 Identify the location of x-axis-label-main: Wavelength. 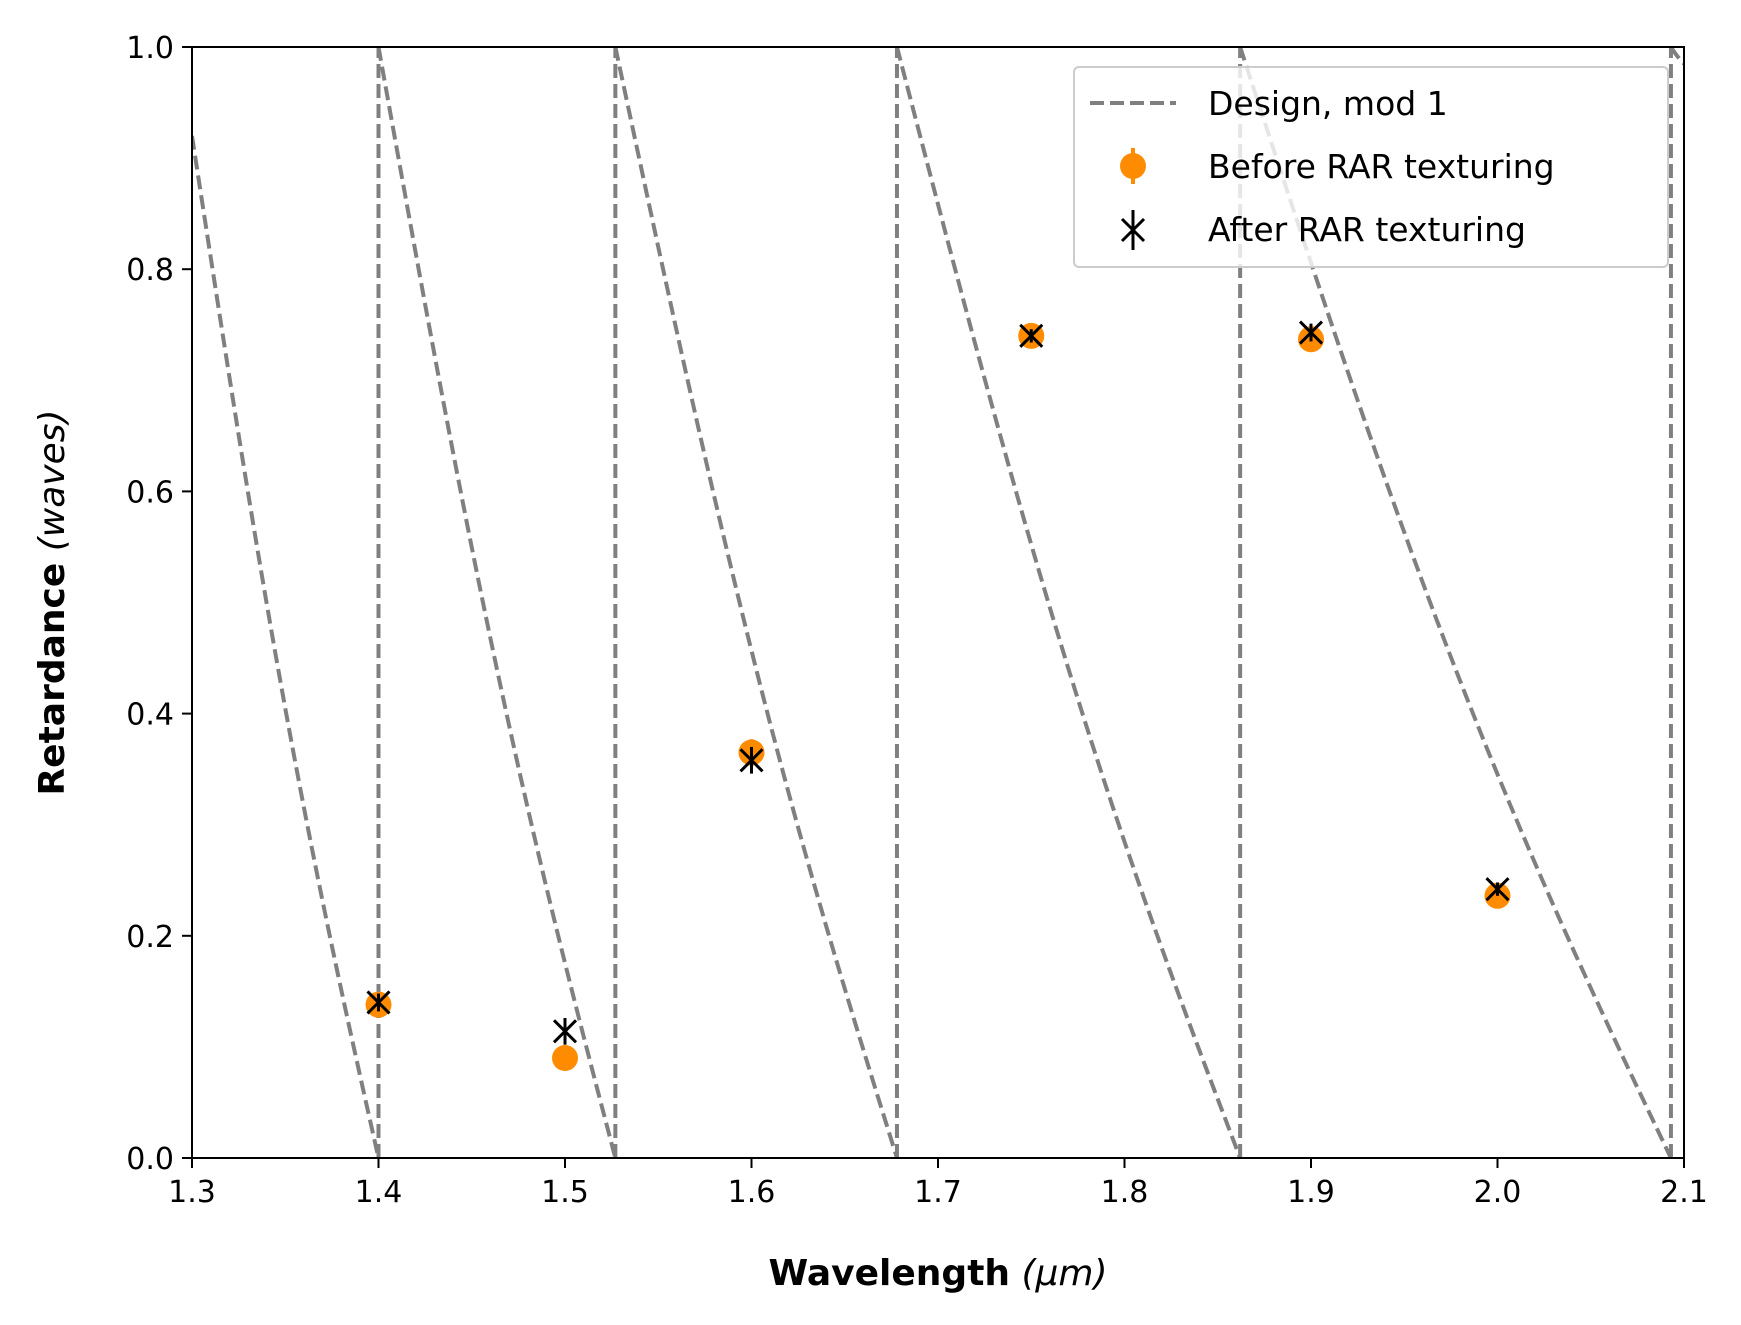
(889, 1273).